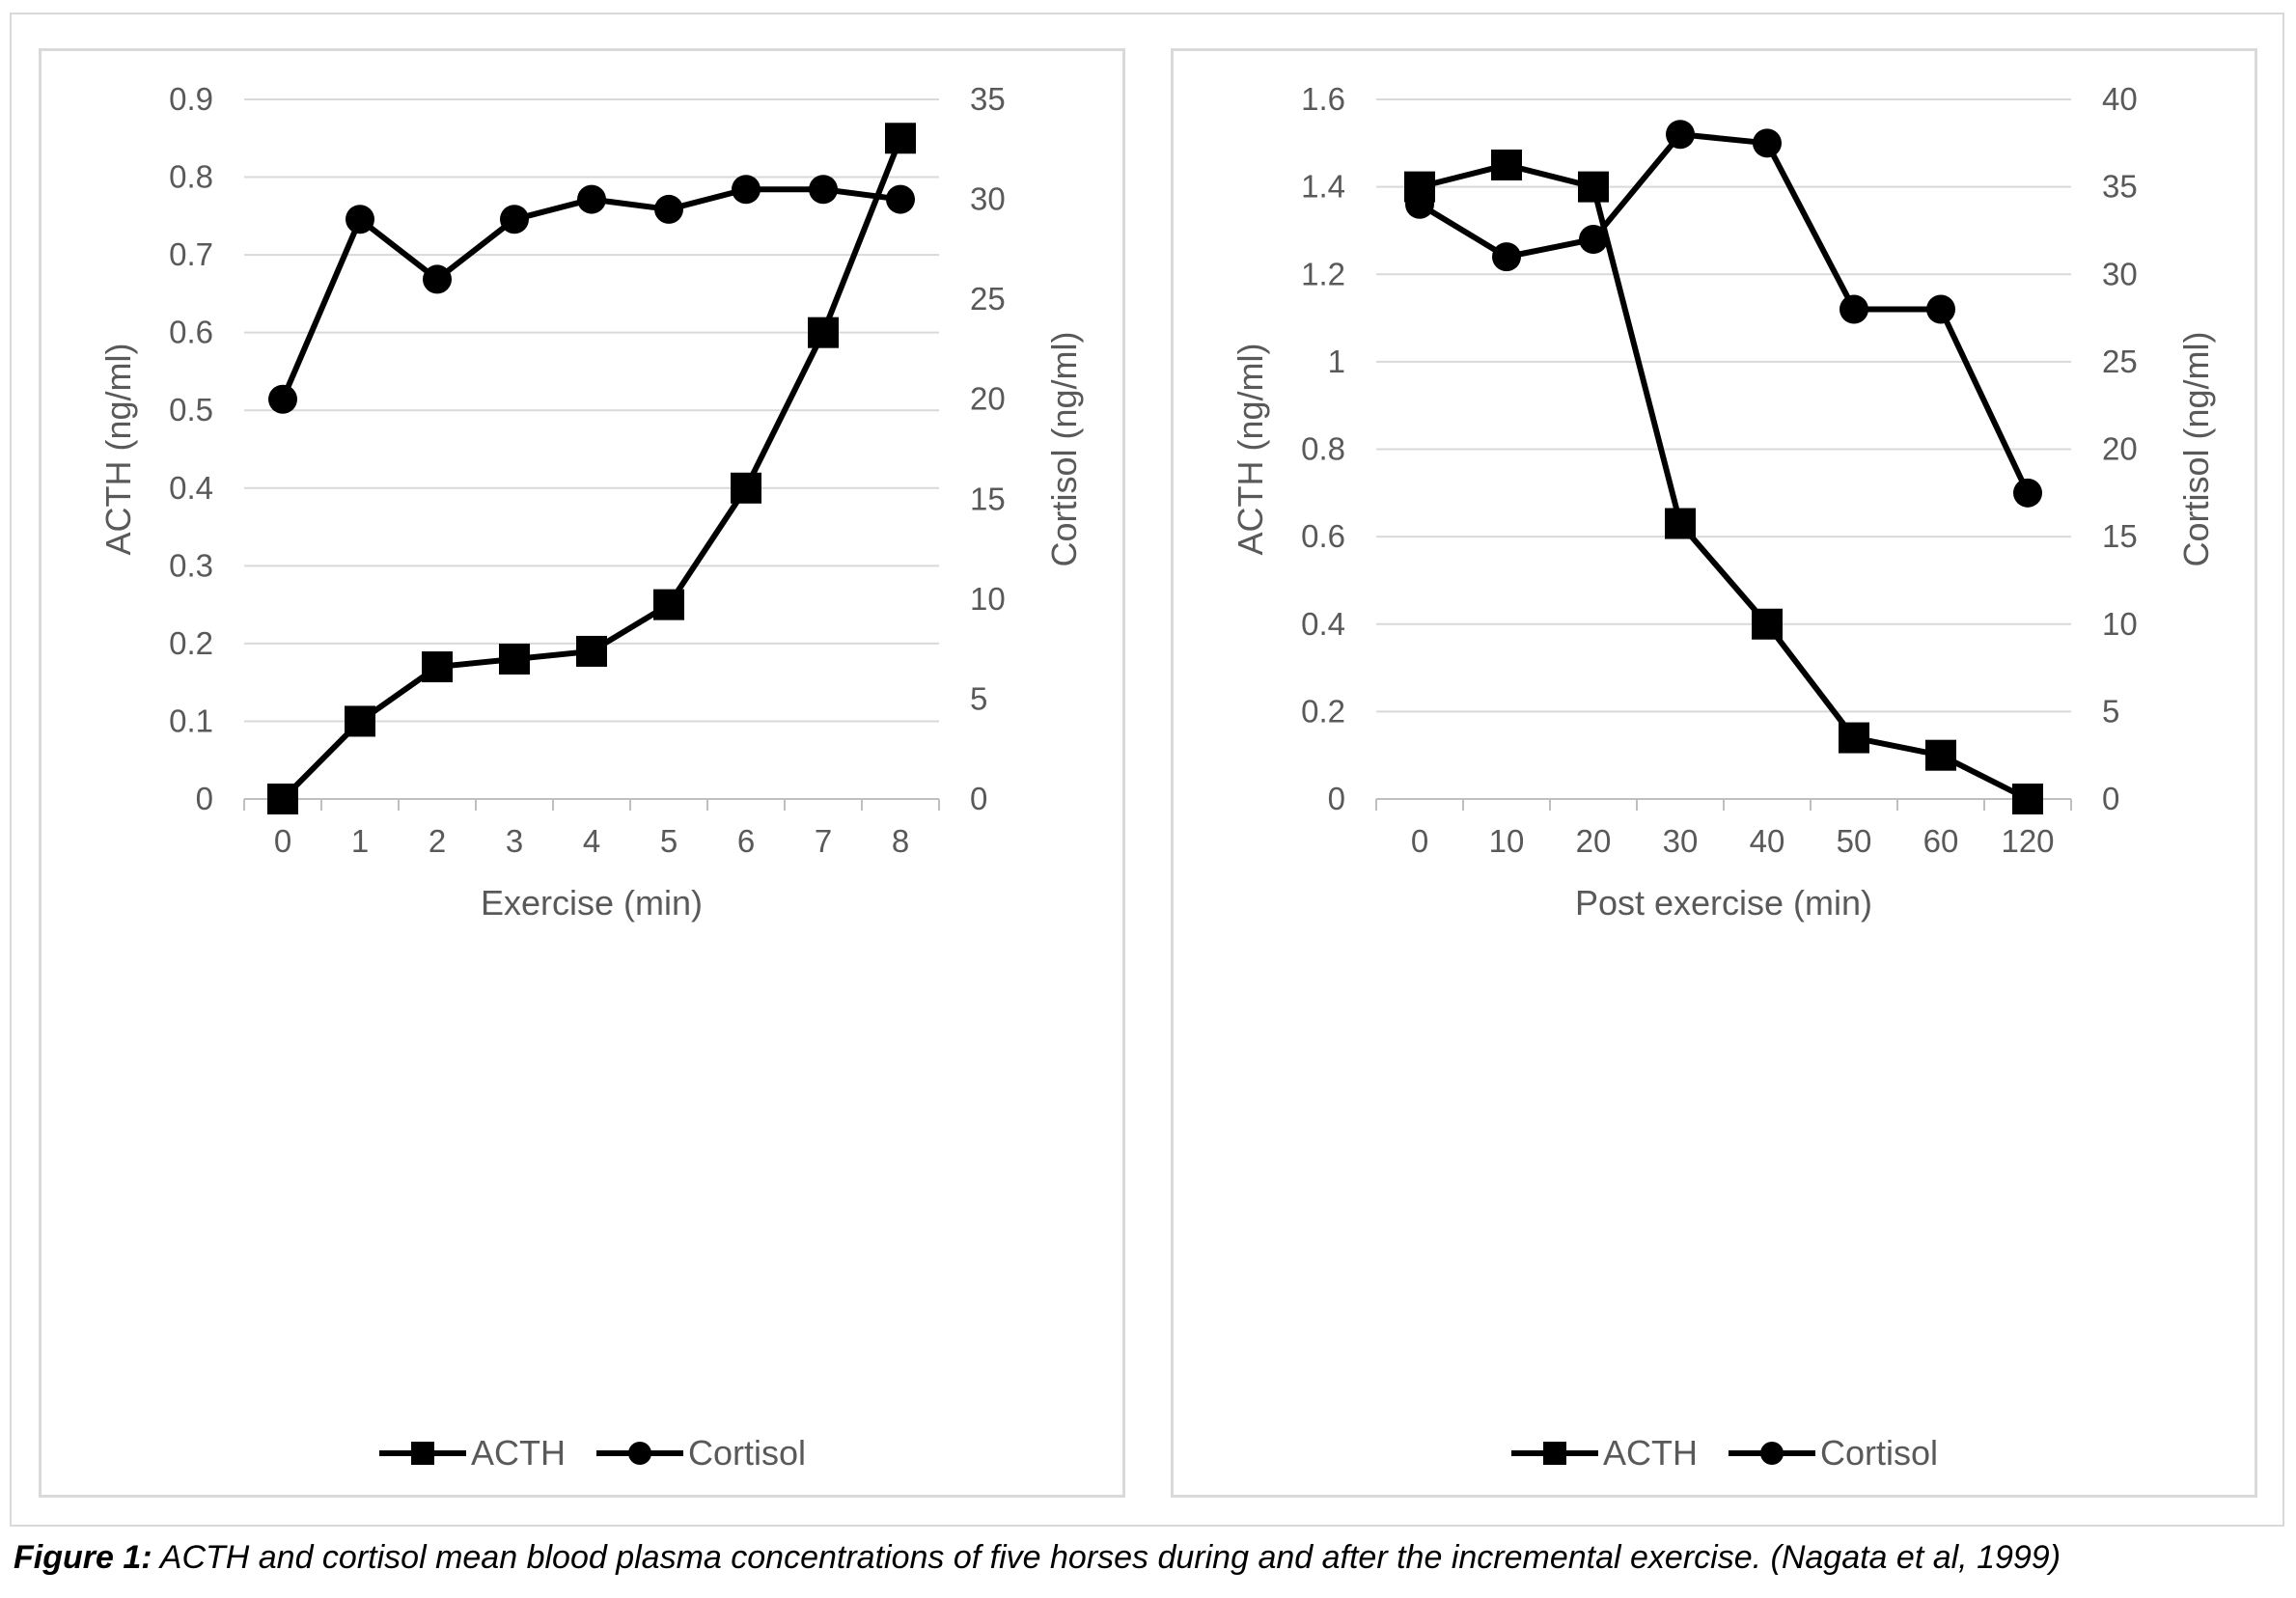 The width and height of the screenshot is (2296, 1598). Describe the element at coordinates (360, 841) in the screenshot. I see `x-tick-label: 1` at that location.